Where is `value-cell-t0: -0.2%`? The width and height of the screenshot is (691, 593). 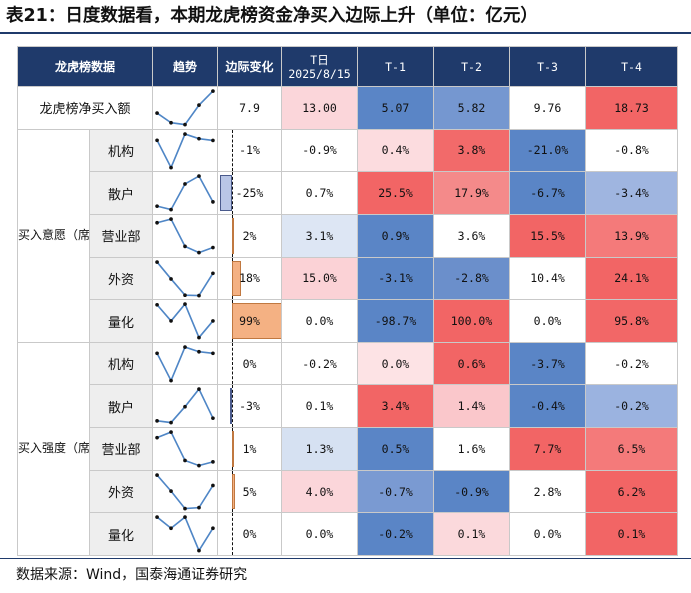 value-cell-t0: -0.2% is located at coordinates (320, 363).